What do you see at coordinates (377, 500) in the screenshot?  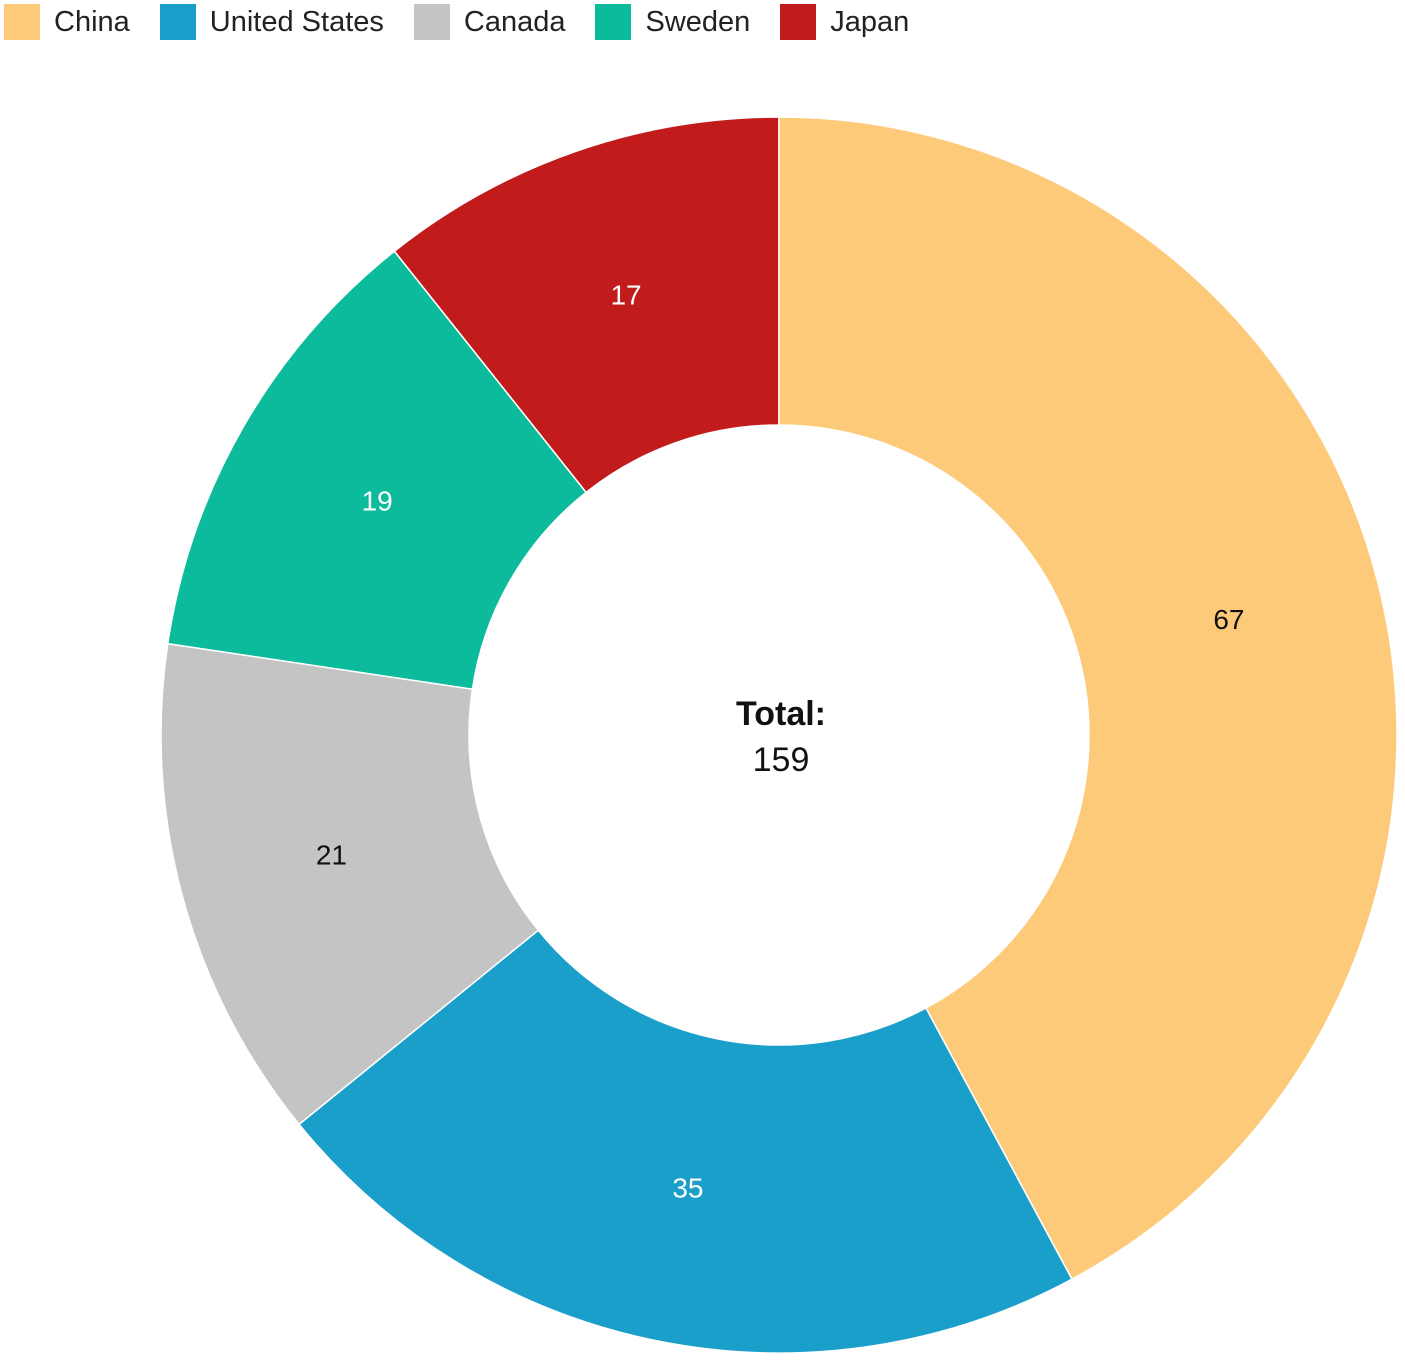 I see `value-label: 19` at bounding box center [377, 500].